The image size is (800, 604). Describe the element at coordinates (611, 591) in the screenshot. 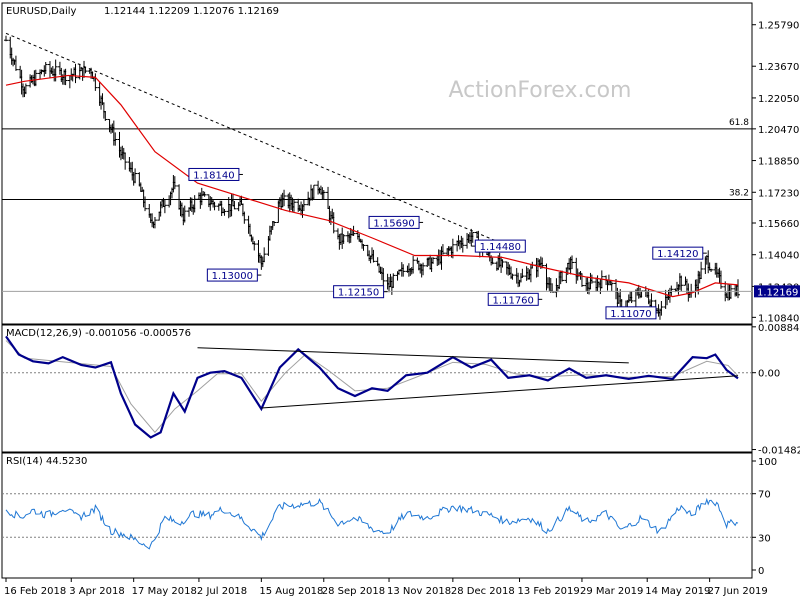

I see `x-axis-tick-label: 29 Mar 2019` at that location.